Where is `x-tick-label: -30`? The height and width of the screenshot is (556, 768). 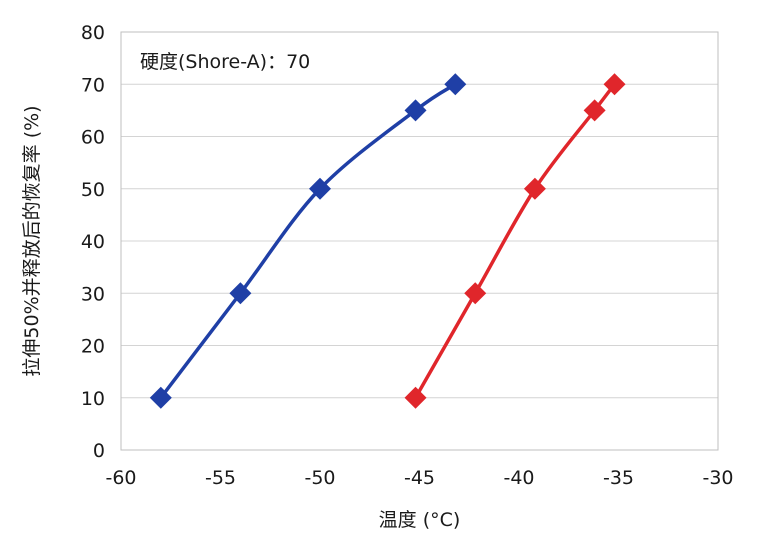 x-tick-label: -30 is located at coordinates (717, 478).